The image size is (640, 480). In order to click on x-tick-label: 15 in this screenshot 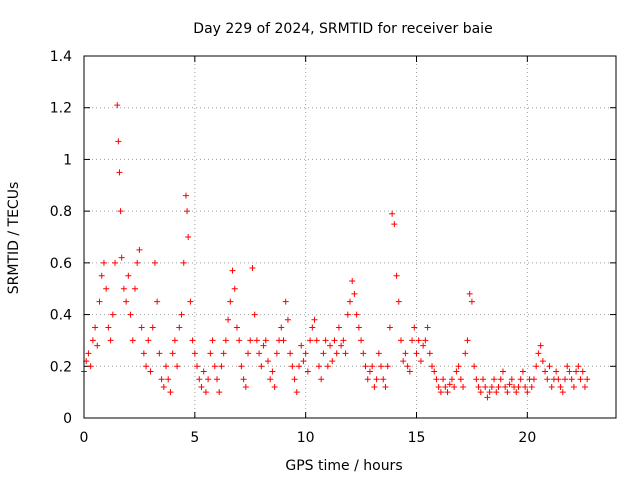, I will do `click(417, 438)`.